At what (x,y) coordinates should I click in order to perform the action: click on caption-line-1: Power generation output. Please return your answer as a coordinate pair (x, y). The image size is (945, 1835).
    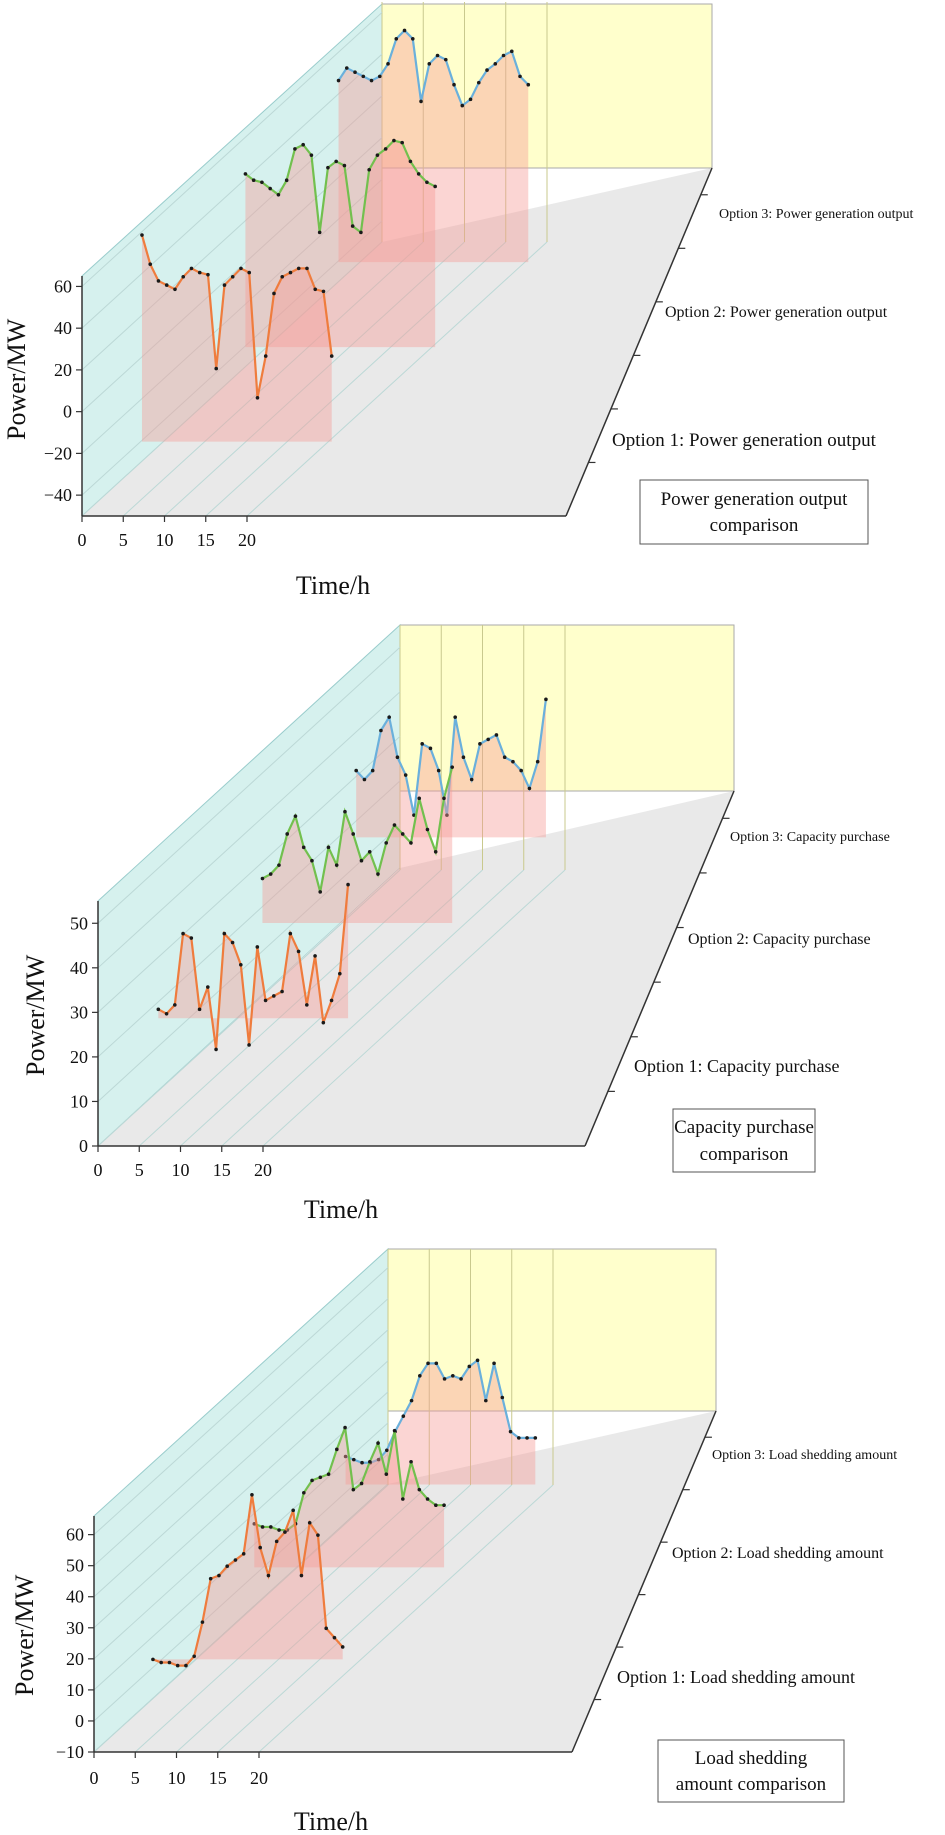
    Looking at the image, I should click on (755, 499).